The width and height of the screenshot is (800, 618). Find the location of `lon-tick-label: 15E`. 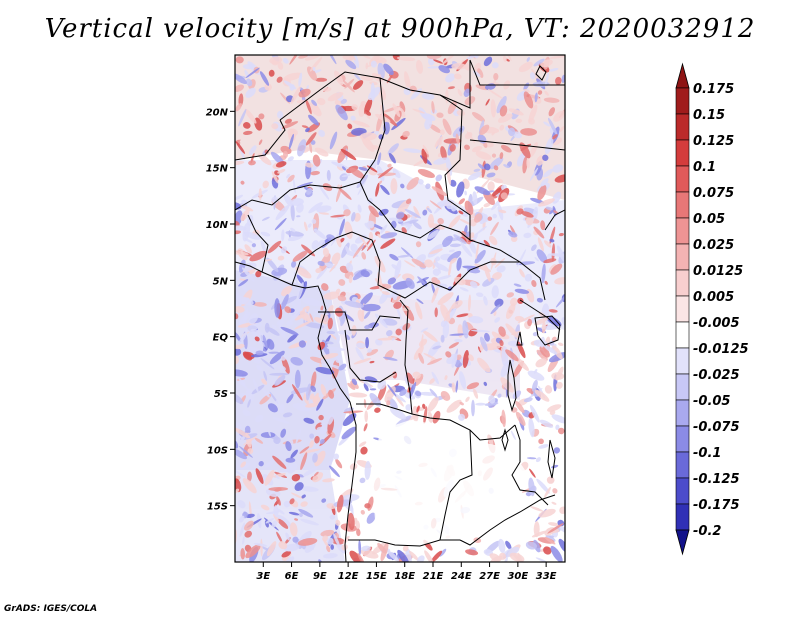

lon-tick-label: 15E is located at coordinates (376, 576).